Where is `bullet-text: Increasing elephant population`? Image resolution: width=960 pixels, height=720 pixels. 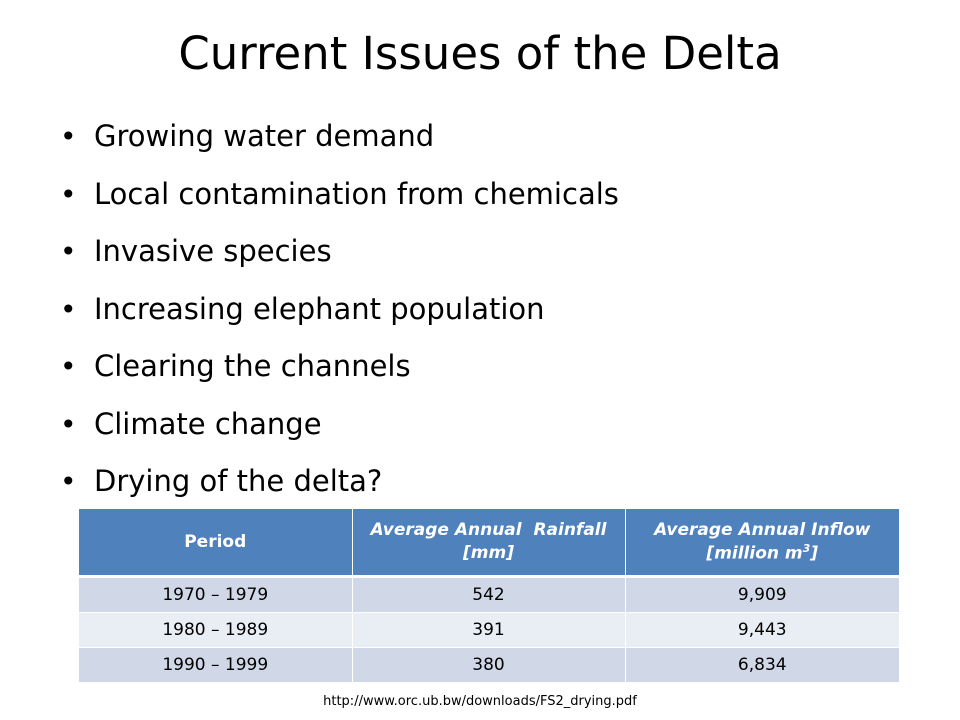 bullet-text: Increasing elephant population is located at coordinates (319, 308).